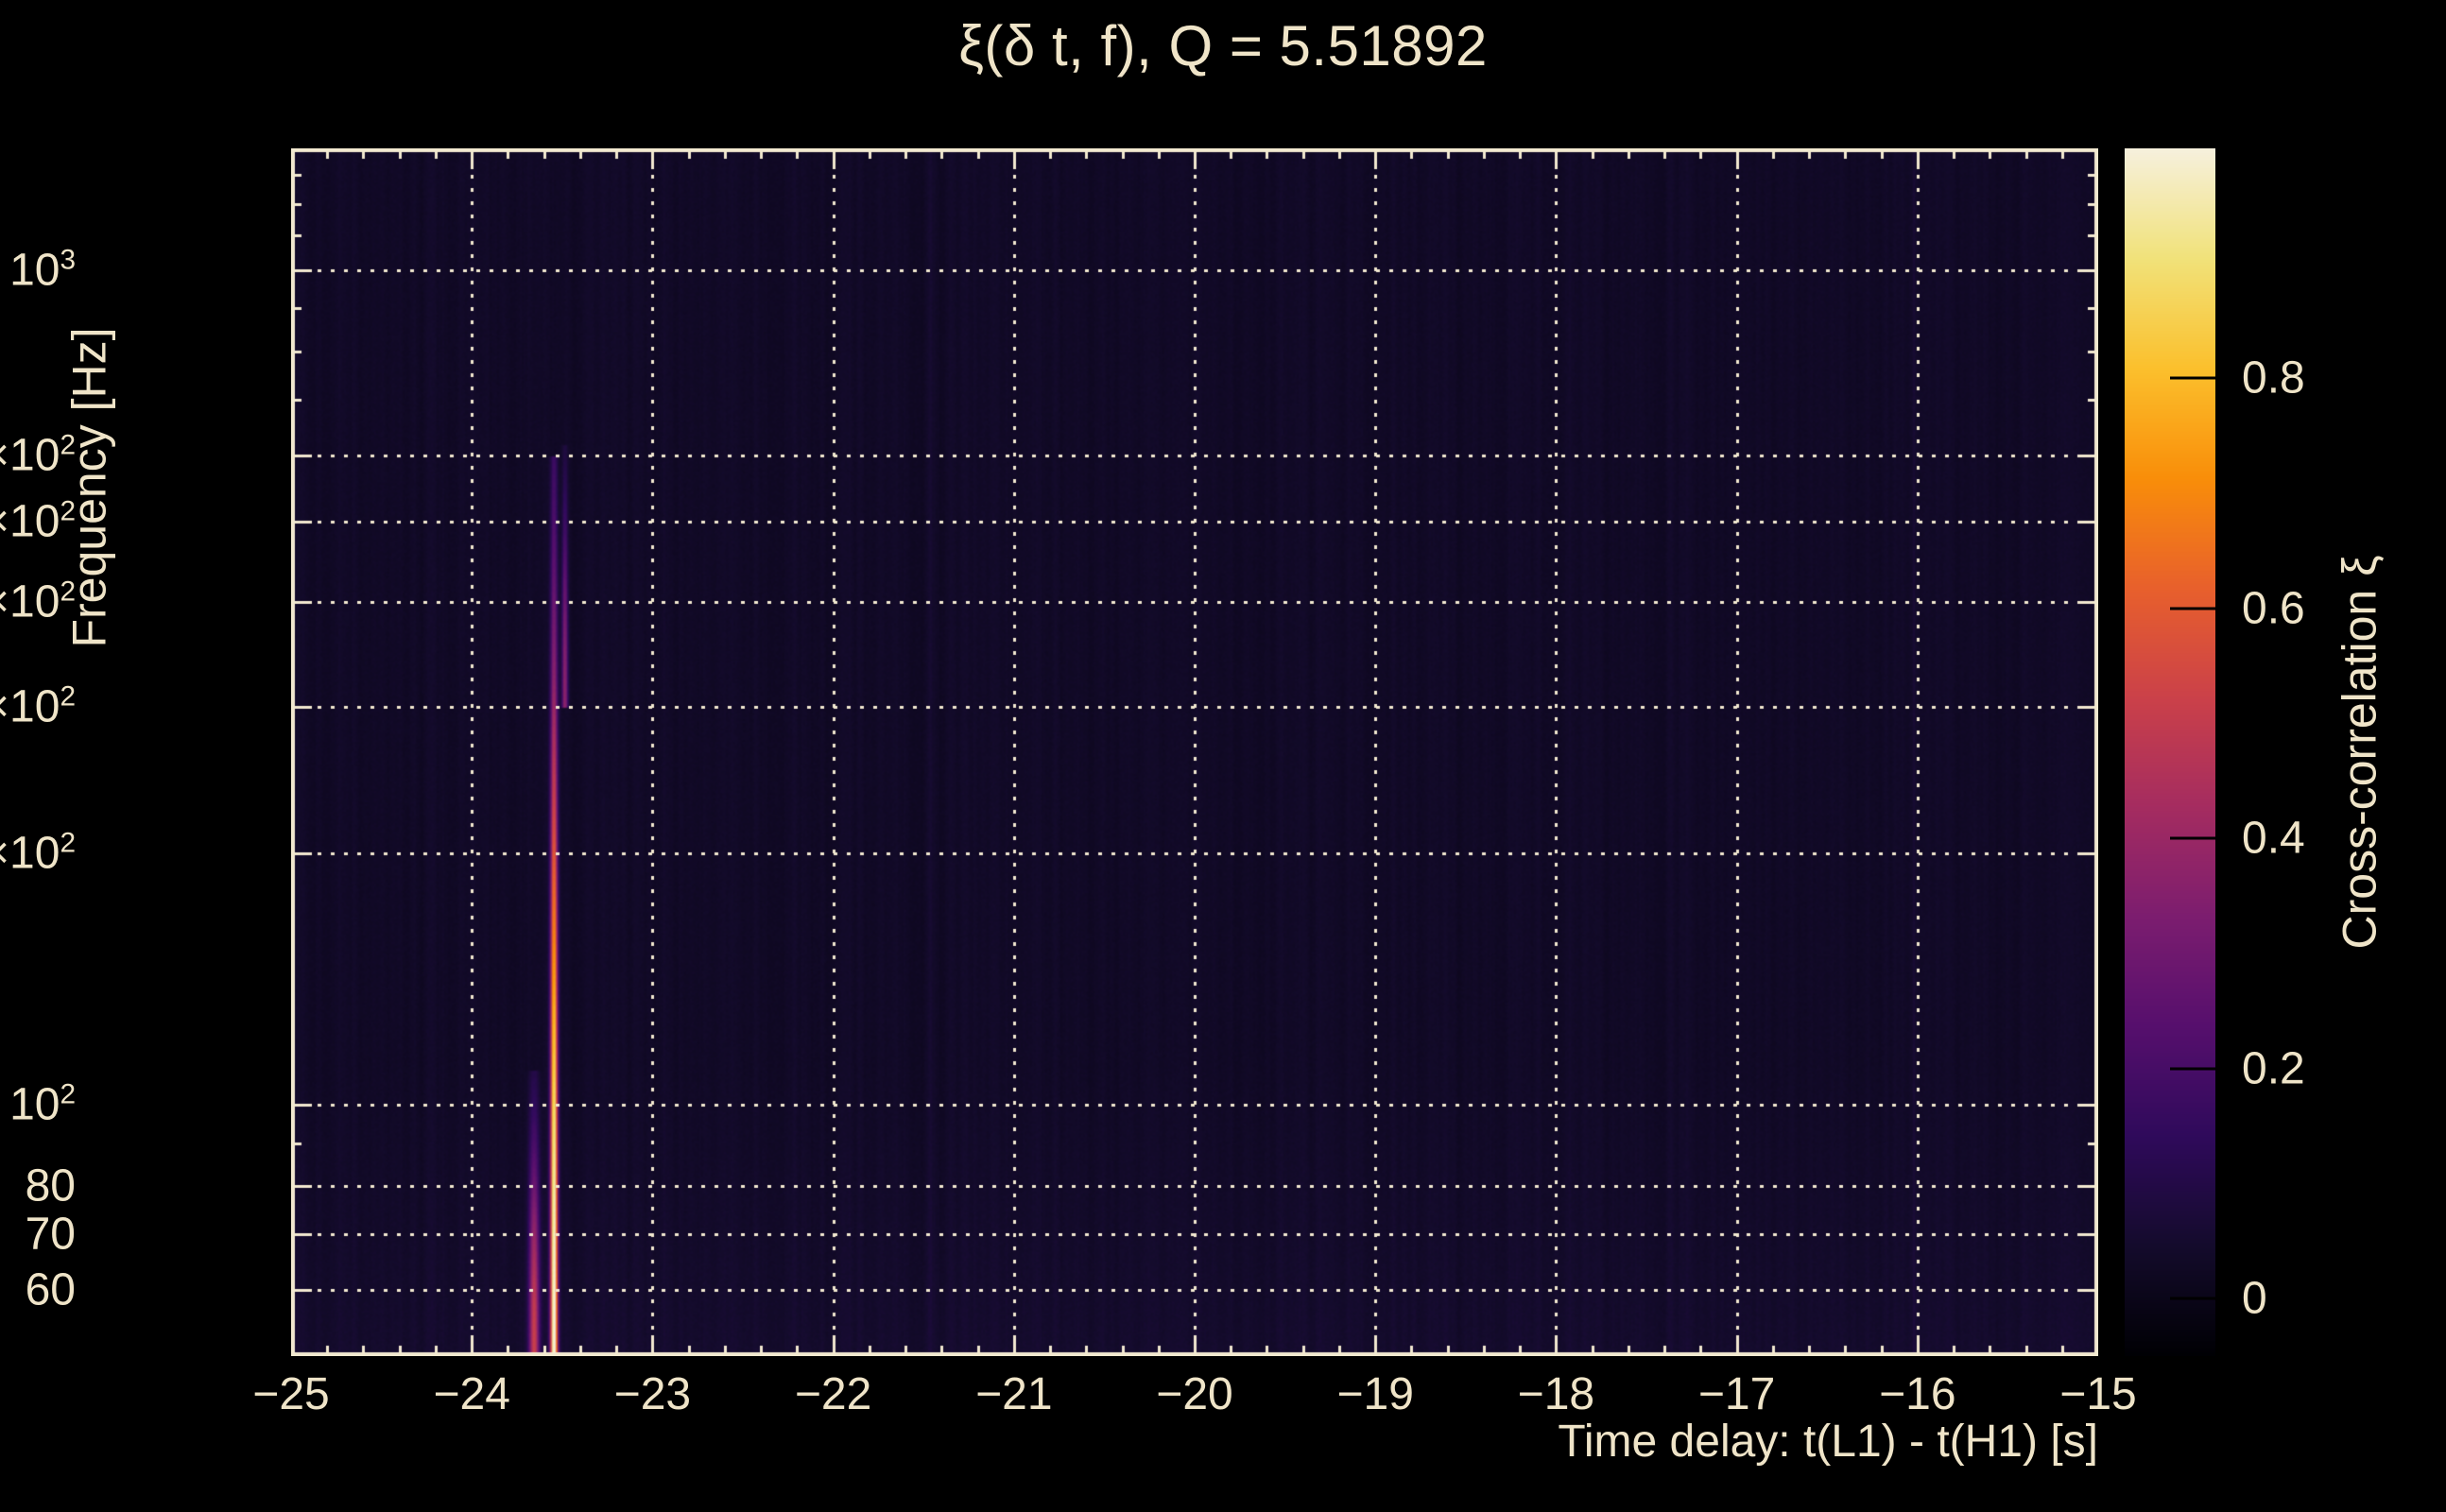 This screenshot has width=2446, height=1512. Describe the element at coordinates (2273, 1068) in the screenshot. I see `colorbar-tick-label: 0.2` at that location.